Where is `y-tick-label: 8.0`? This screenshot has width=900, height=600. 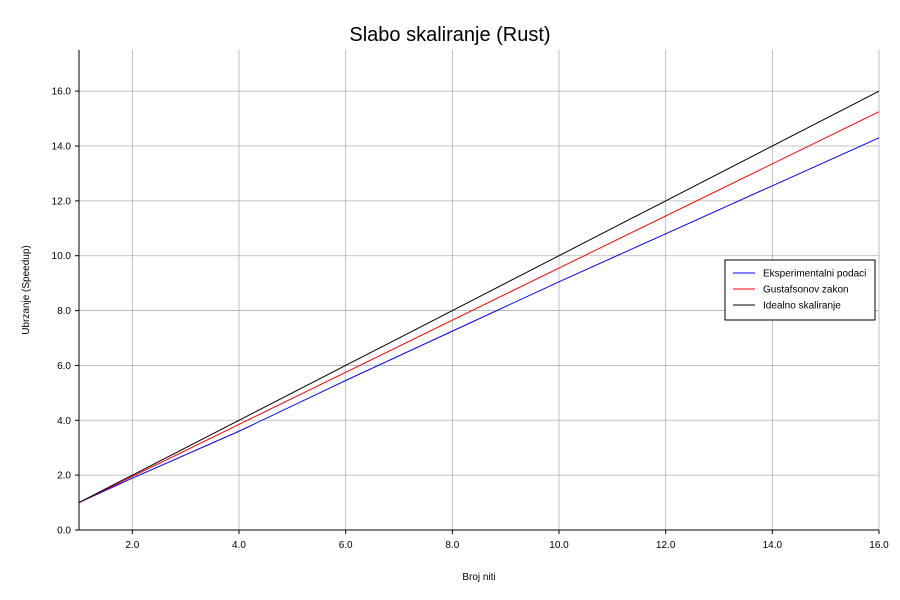
y-tick-label: 8.0 is located at coordinates (64, 311).